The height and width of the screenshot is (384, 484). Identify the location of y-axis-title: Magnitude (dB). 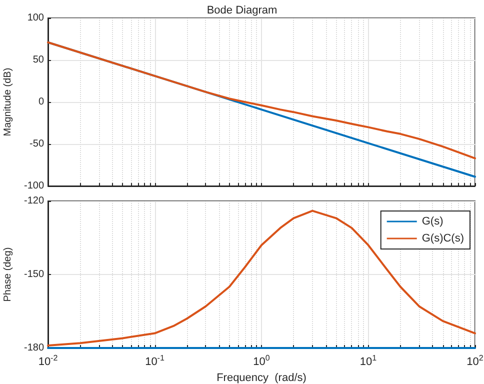
(8, 102).